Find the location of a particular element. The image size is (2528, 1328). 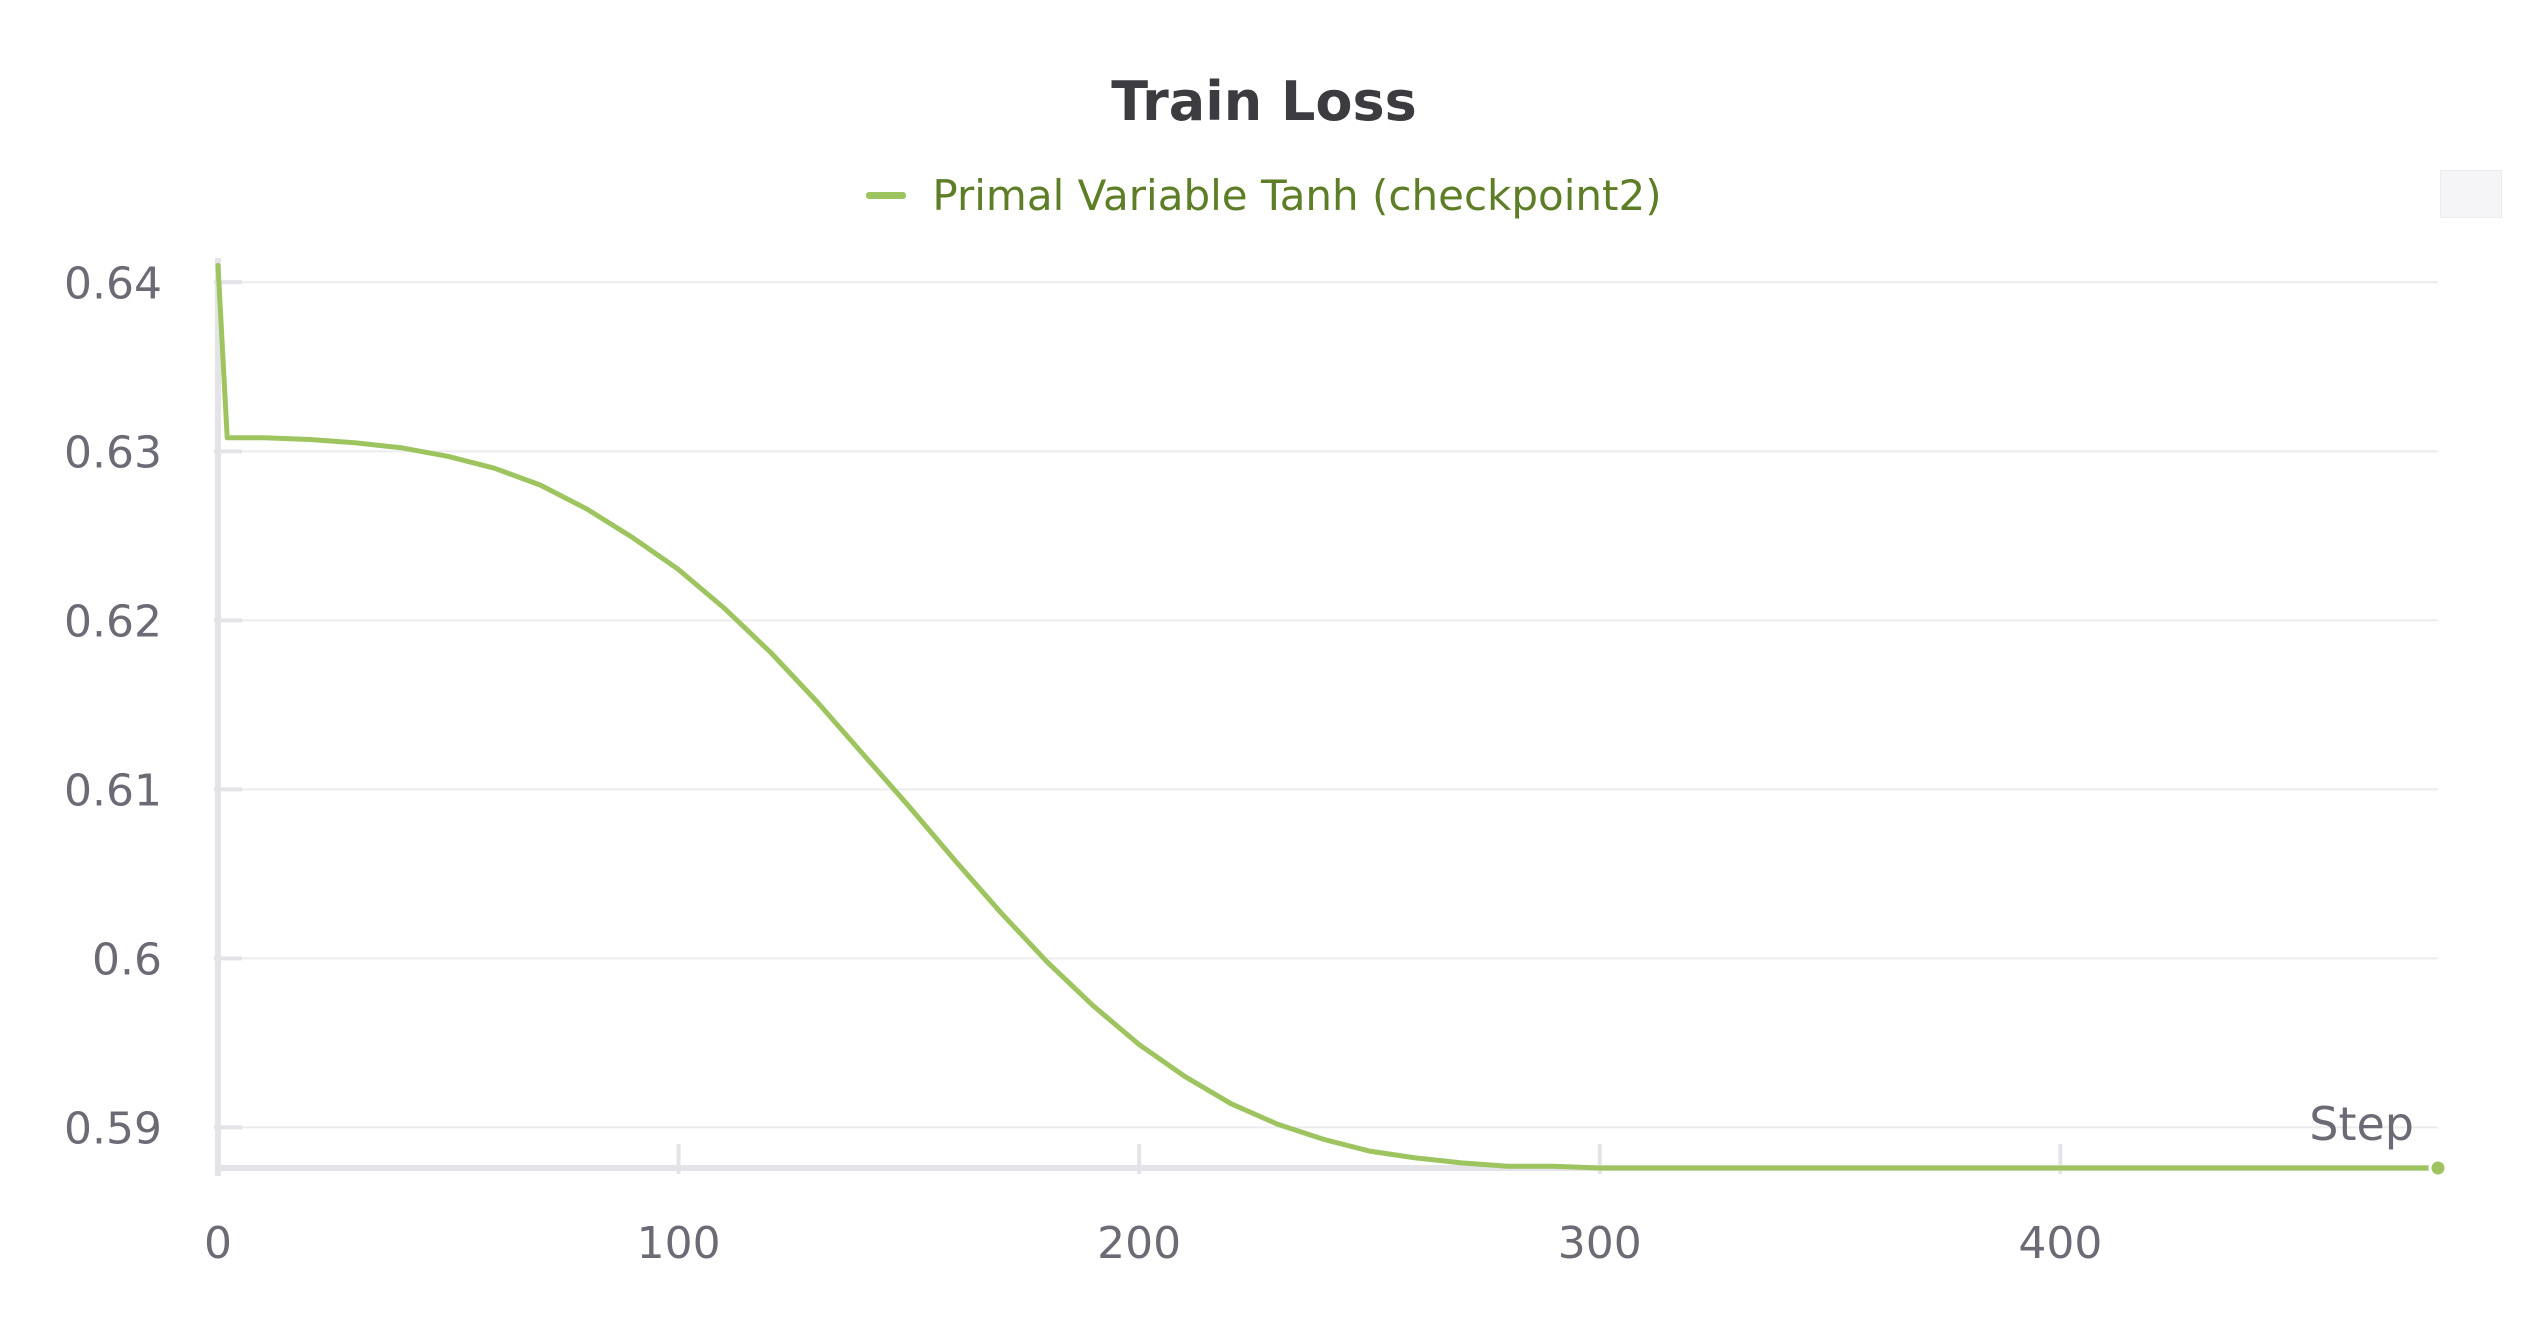

legend: Primal Variable Tanh (checkpoint2) is located at coordinates (1264, 195).